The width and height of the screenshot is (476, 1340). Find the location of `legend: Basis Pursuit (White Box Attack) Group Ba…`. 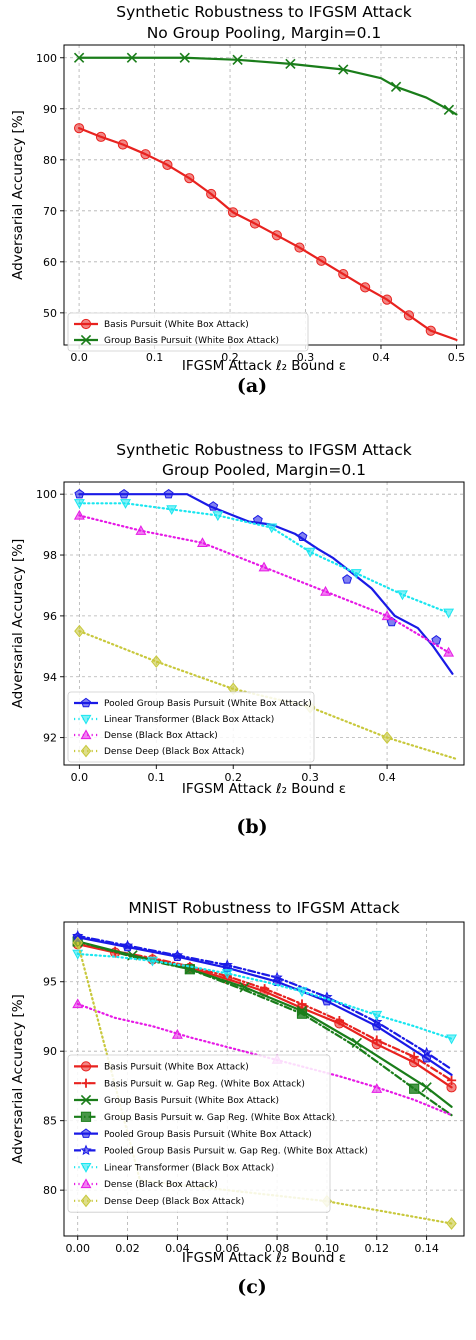

legend: Basis Pursuit (White Box Attack) Group Ba… is located at coordinates (188, 332).